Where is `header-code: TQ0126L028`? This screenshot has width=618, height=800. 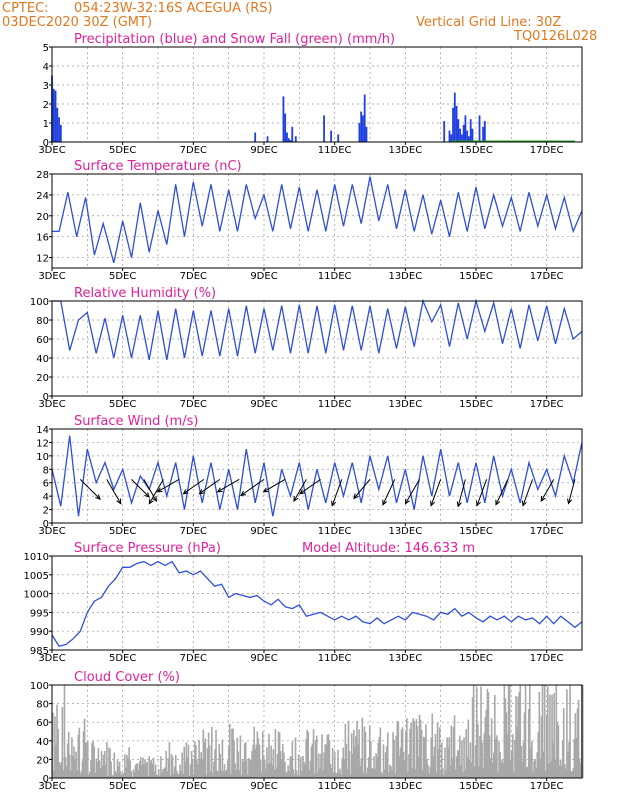
header-code: TQ0126L028 is located at coordinates (555, 36).